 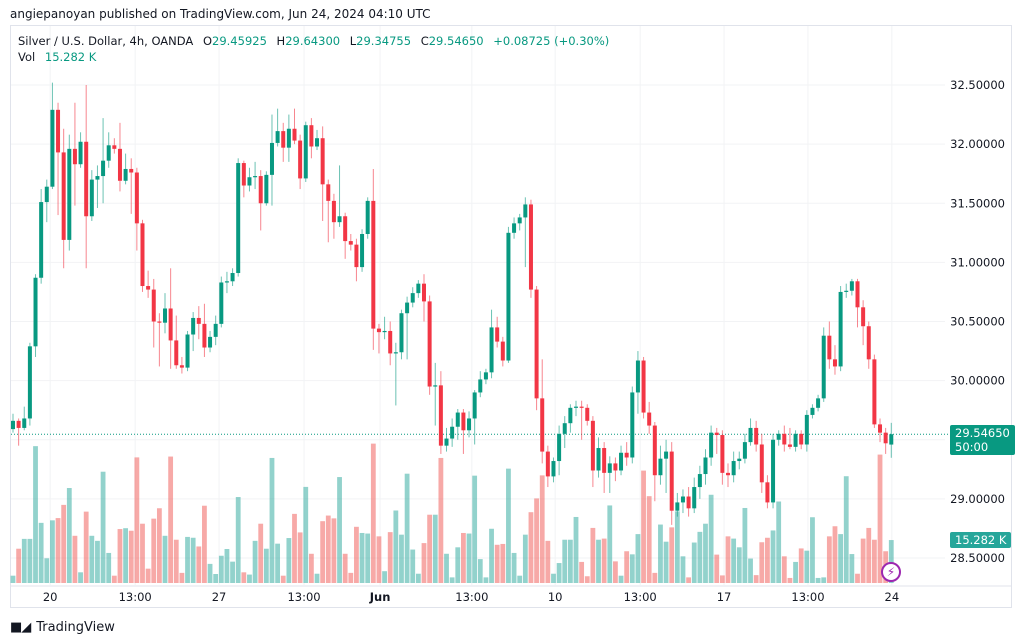 What do you see at coordinates (555, 597) in the screenshot?
I see `time-tick-label: 10` at bounding box center [555, 597].